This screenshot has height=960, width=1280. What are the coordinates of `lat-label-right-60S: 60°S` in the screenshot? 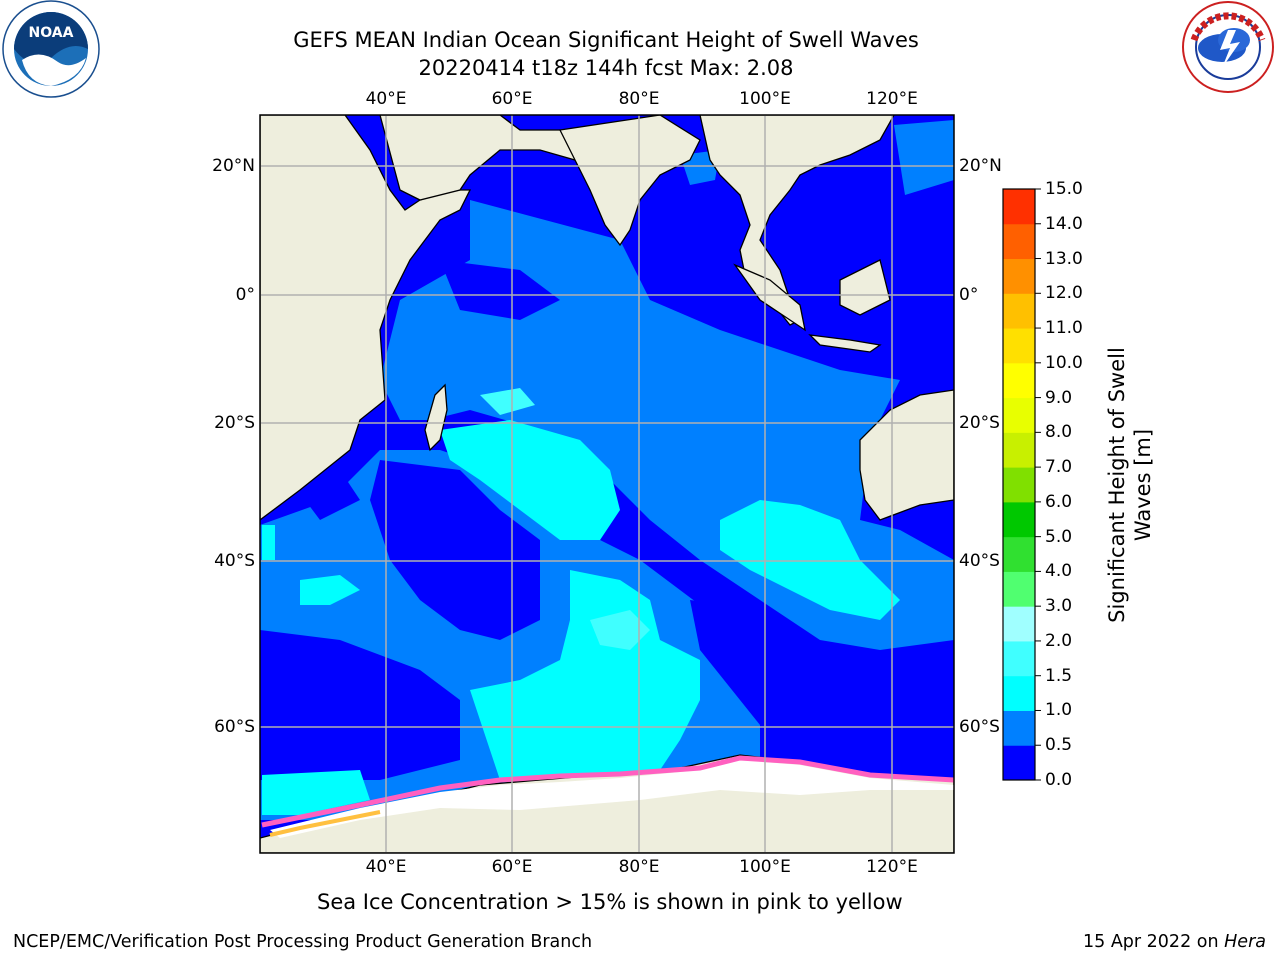 It's located at (979, 727).